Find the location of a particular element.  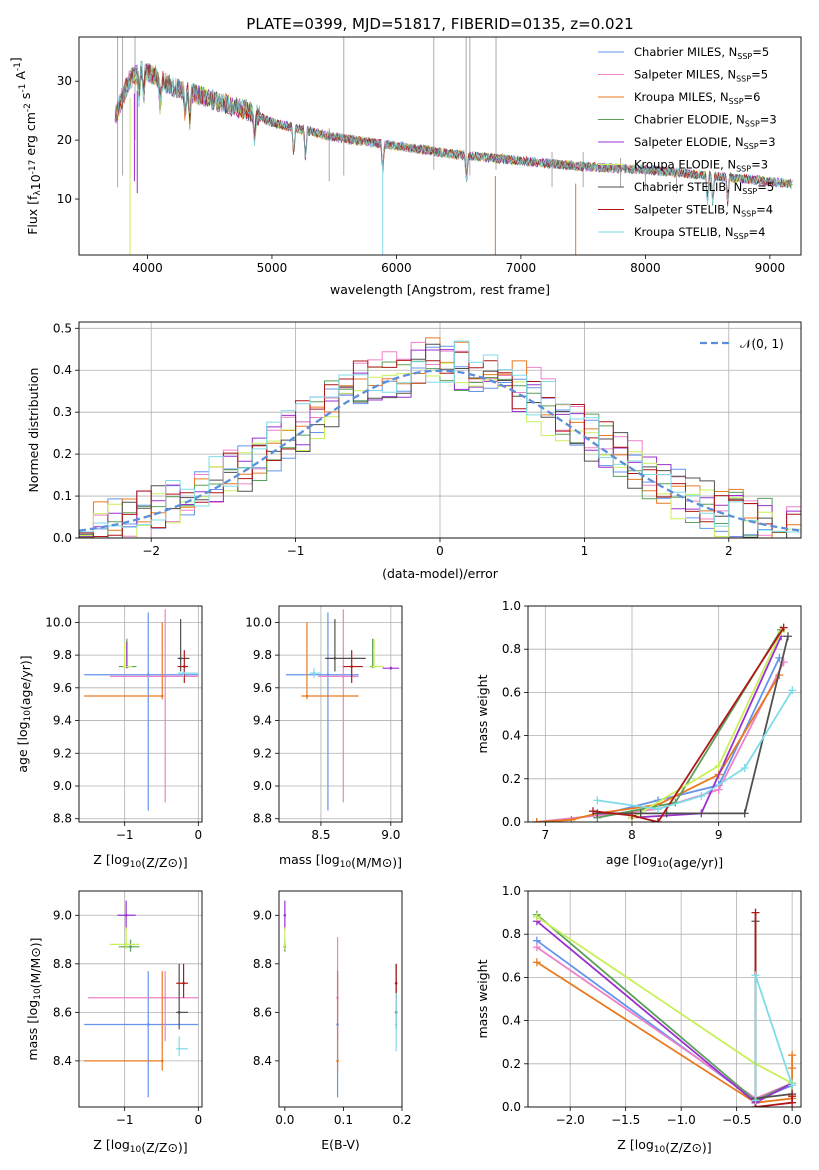

legend-label-base: Chabrier STELIB, N is located at coordinates (688, 187).